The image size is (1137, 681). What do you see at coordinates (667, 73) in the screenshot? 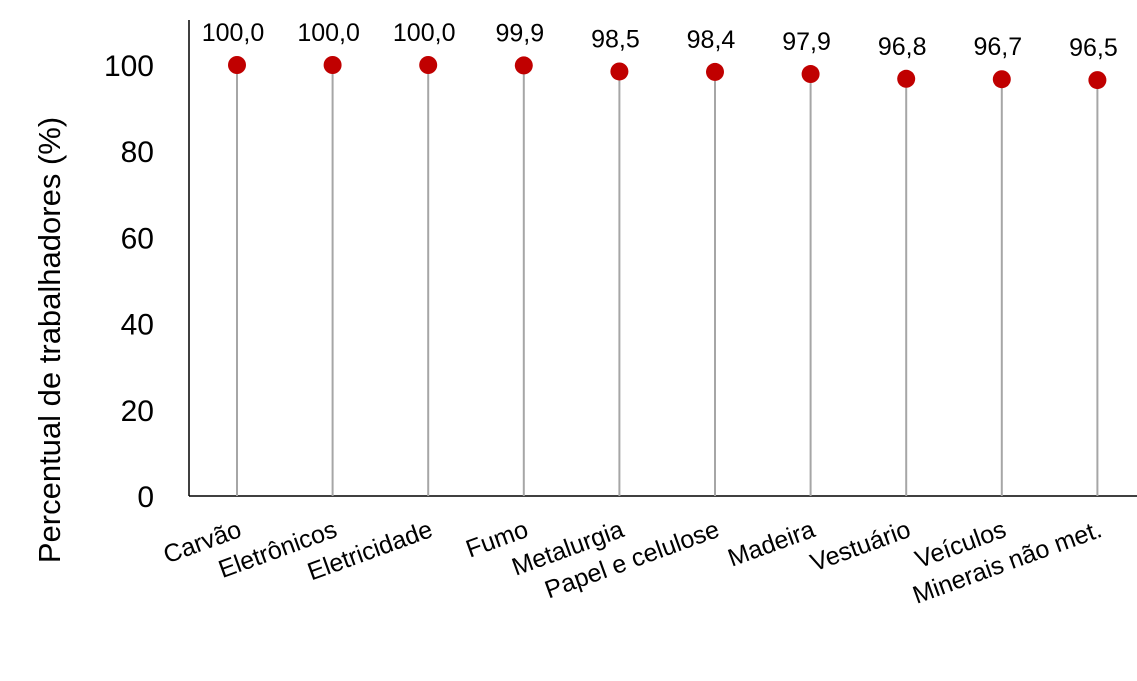
I see `lollipop-markers` at bounding box center [667, 73].